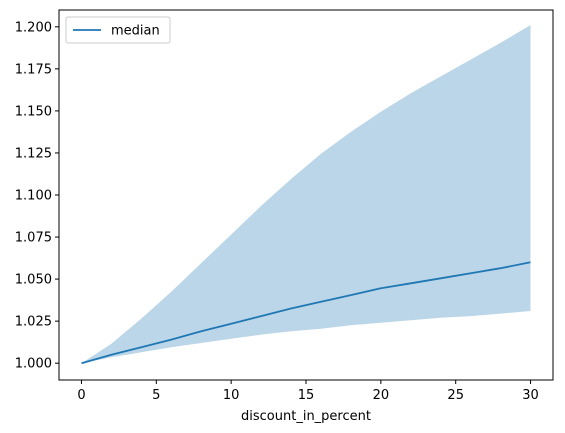  I want to click on x-tick-label: 20, so click(381, 395).